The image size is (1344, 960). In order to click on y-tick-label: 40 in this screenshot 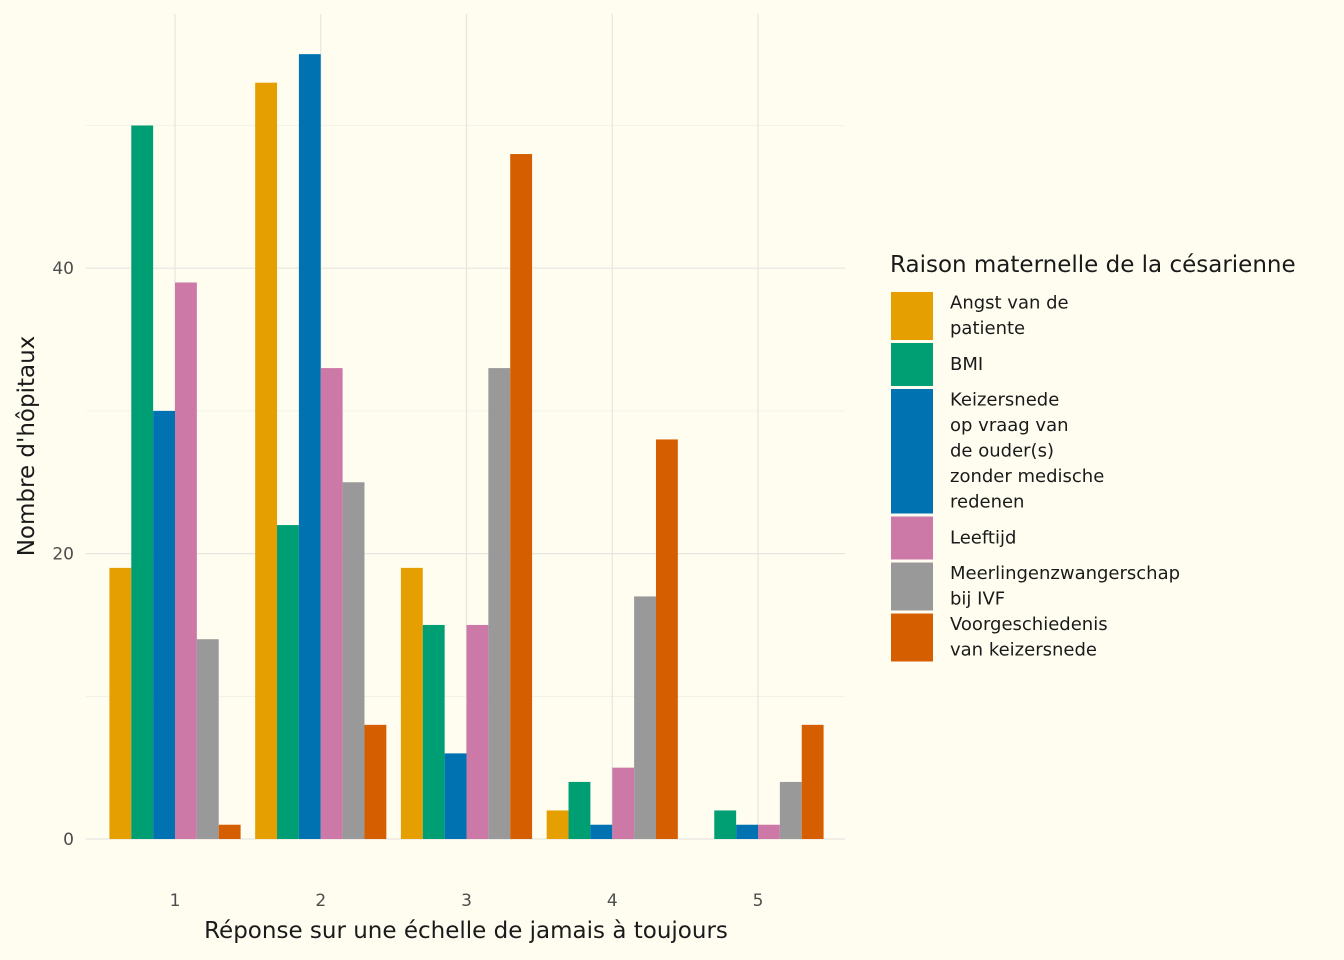, I will do `click(63, 269)`.